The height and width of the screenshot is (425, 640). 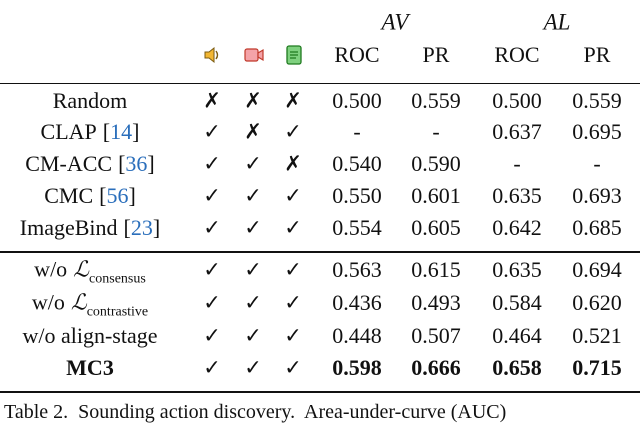 I want to click on metric-value: 0.563, so click(x=357, y=269).